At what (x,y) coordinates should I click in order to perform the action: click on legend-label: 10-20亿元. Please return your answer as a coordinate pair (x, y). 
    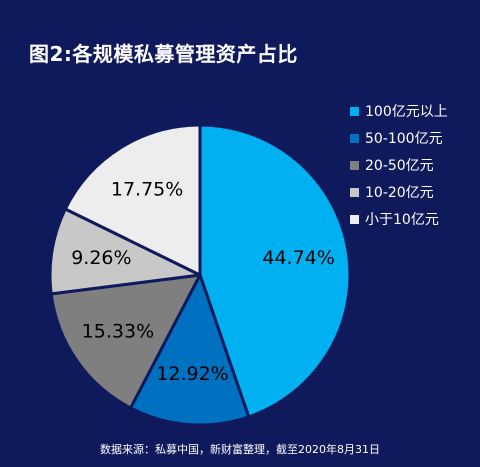
    Looking at the image, I should click on (399, 193).